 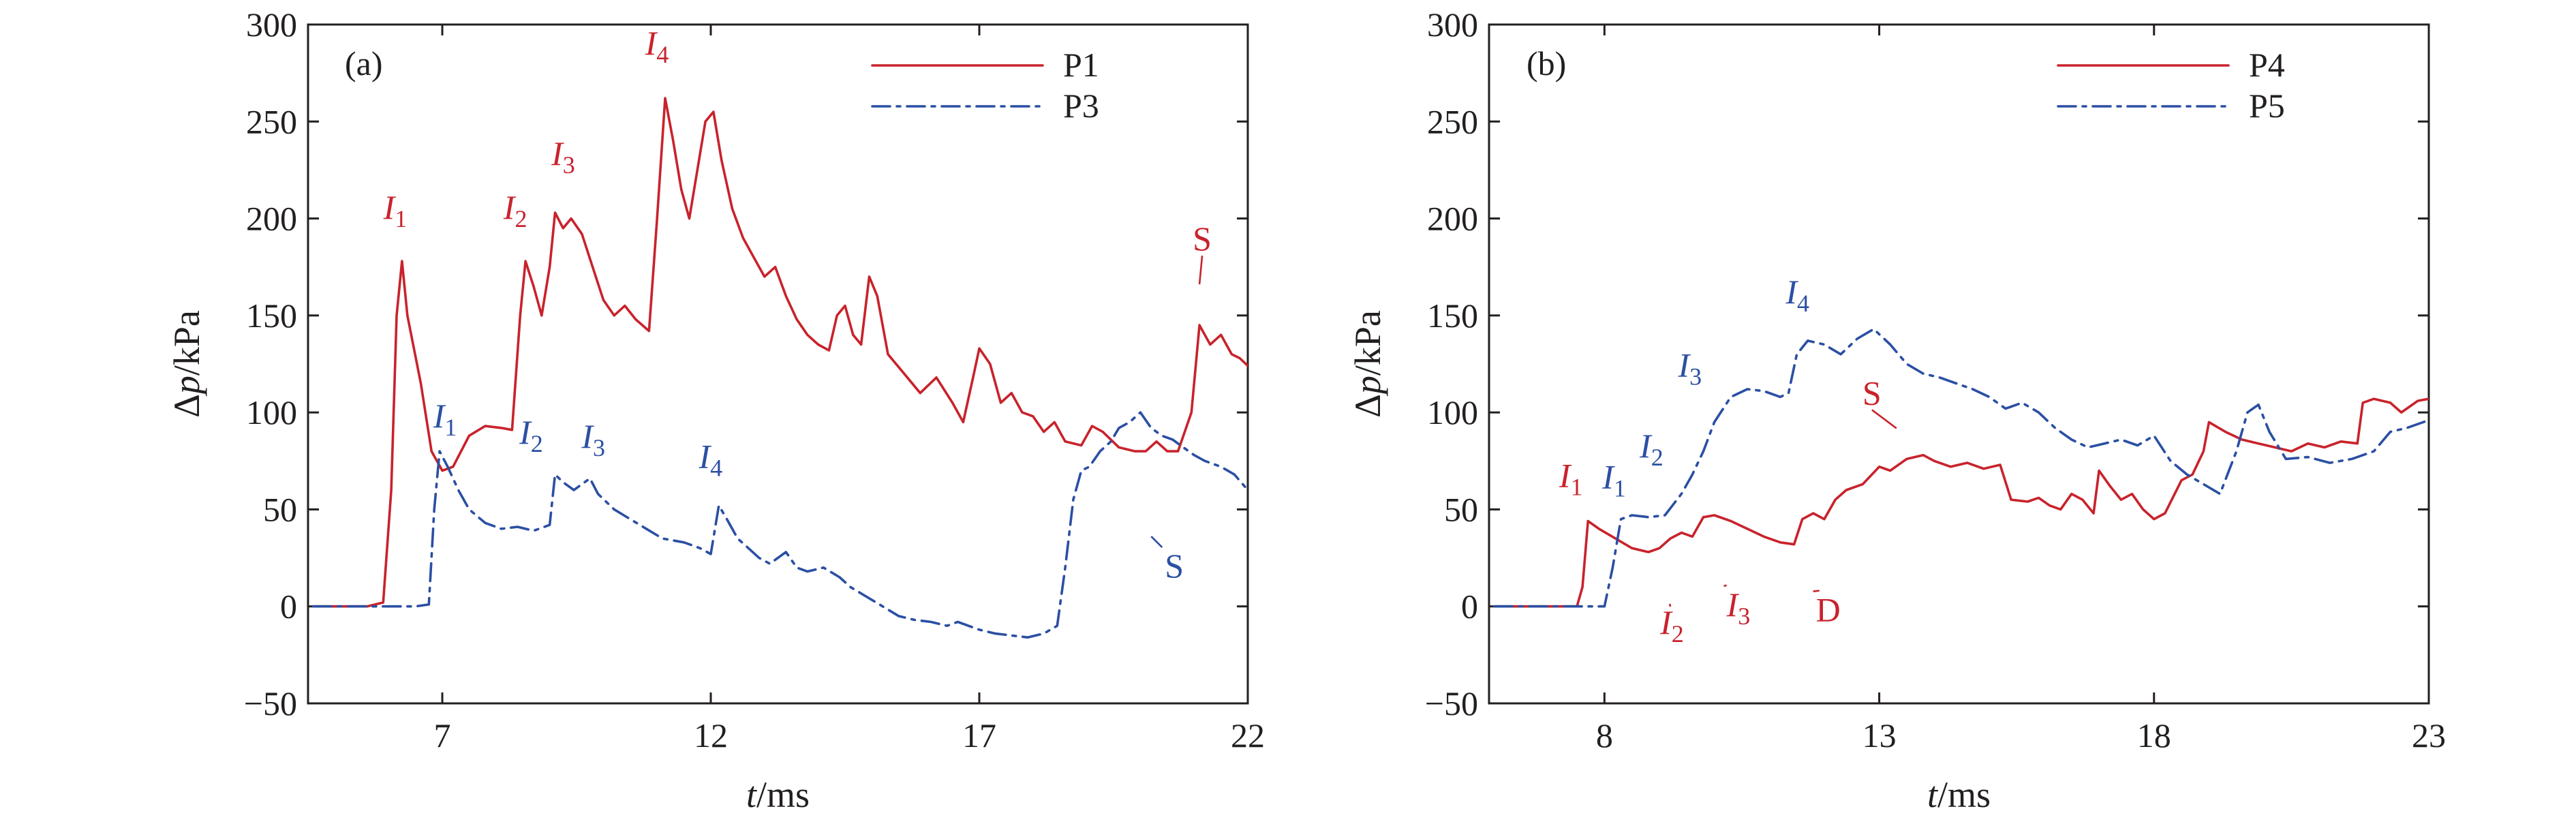 I want to click on panel-b-y-tick-label: 250, so click(x=1452, y=121).